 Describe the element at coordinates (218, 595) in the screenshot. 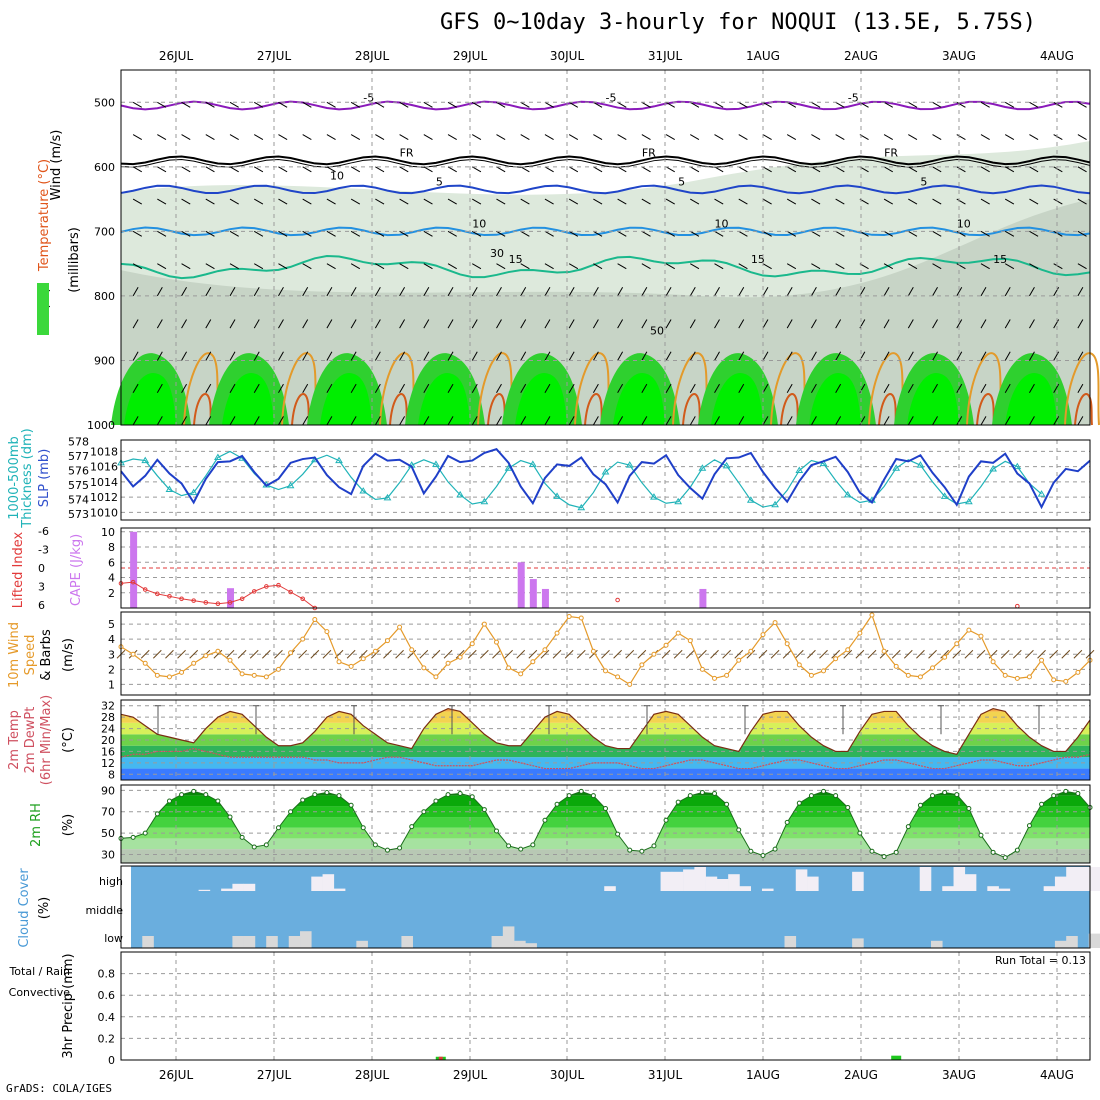

I see `li-line` at that location.